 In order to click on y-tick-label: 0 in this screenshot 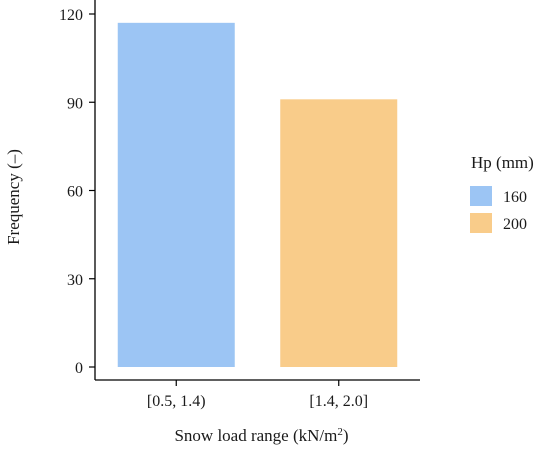, I will do `click(79, 368)`.